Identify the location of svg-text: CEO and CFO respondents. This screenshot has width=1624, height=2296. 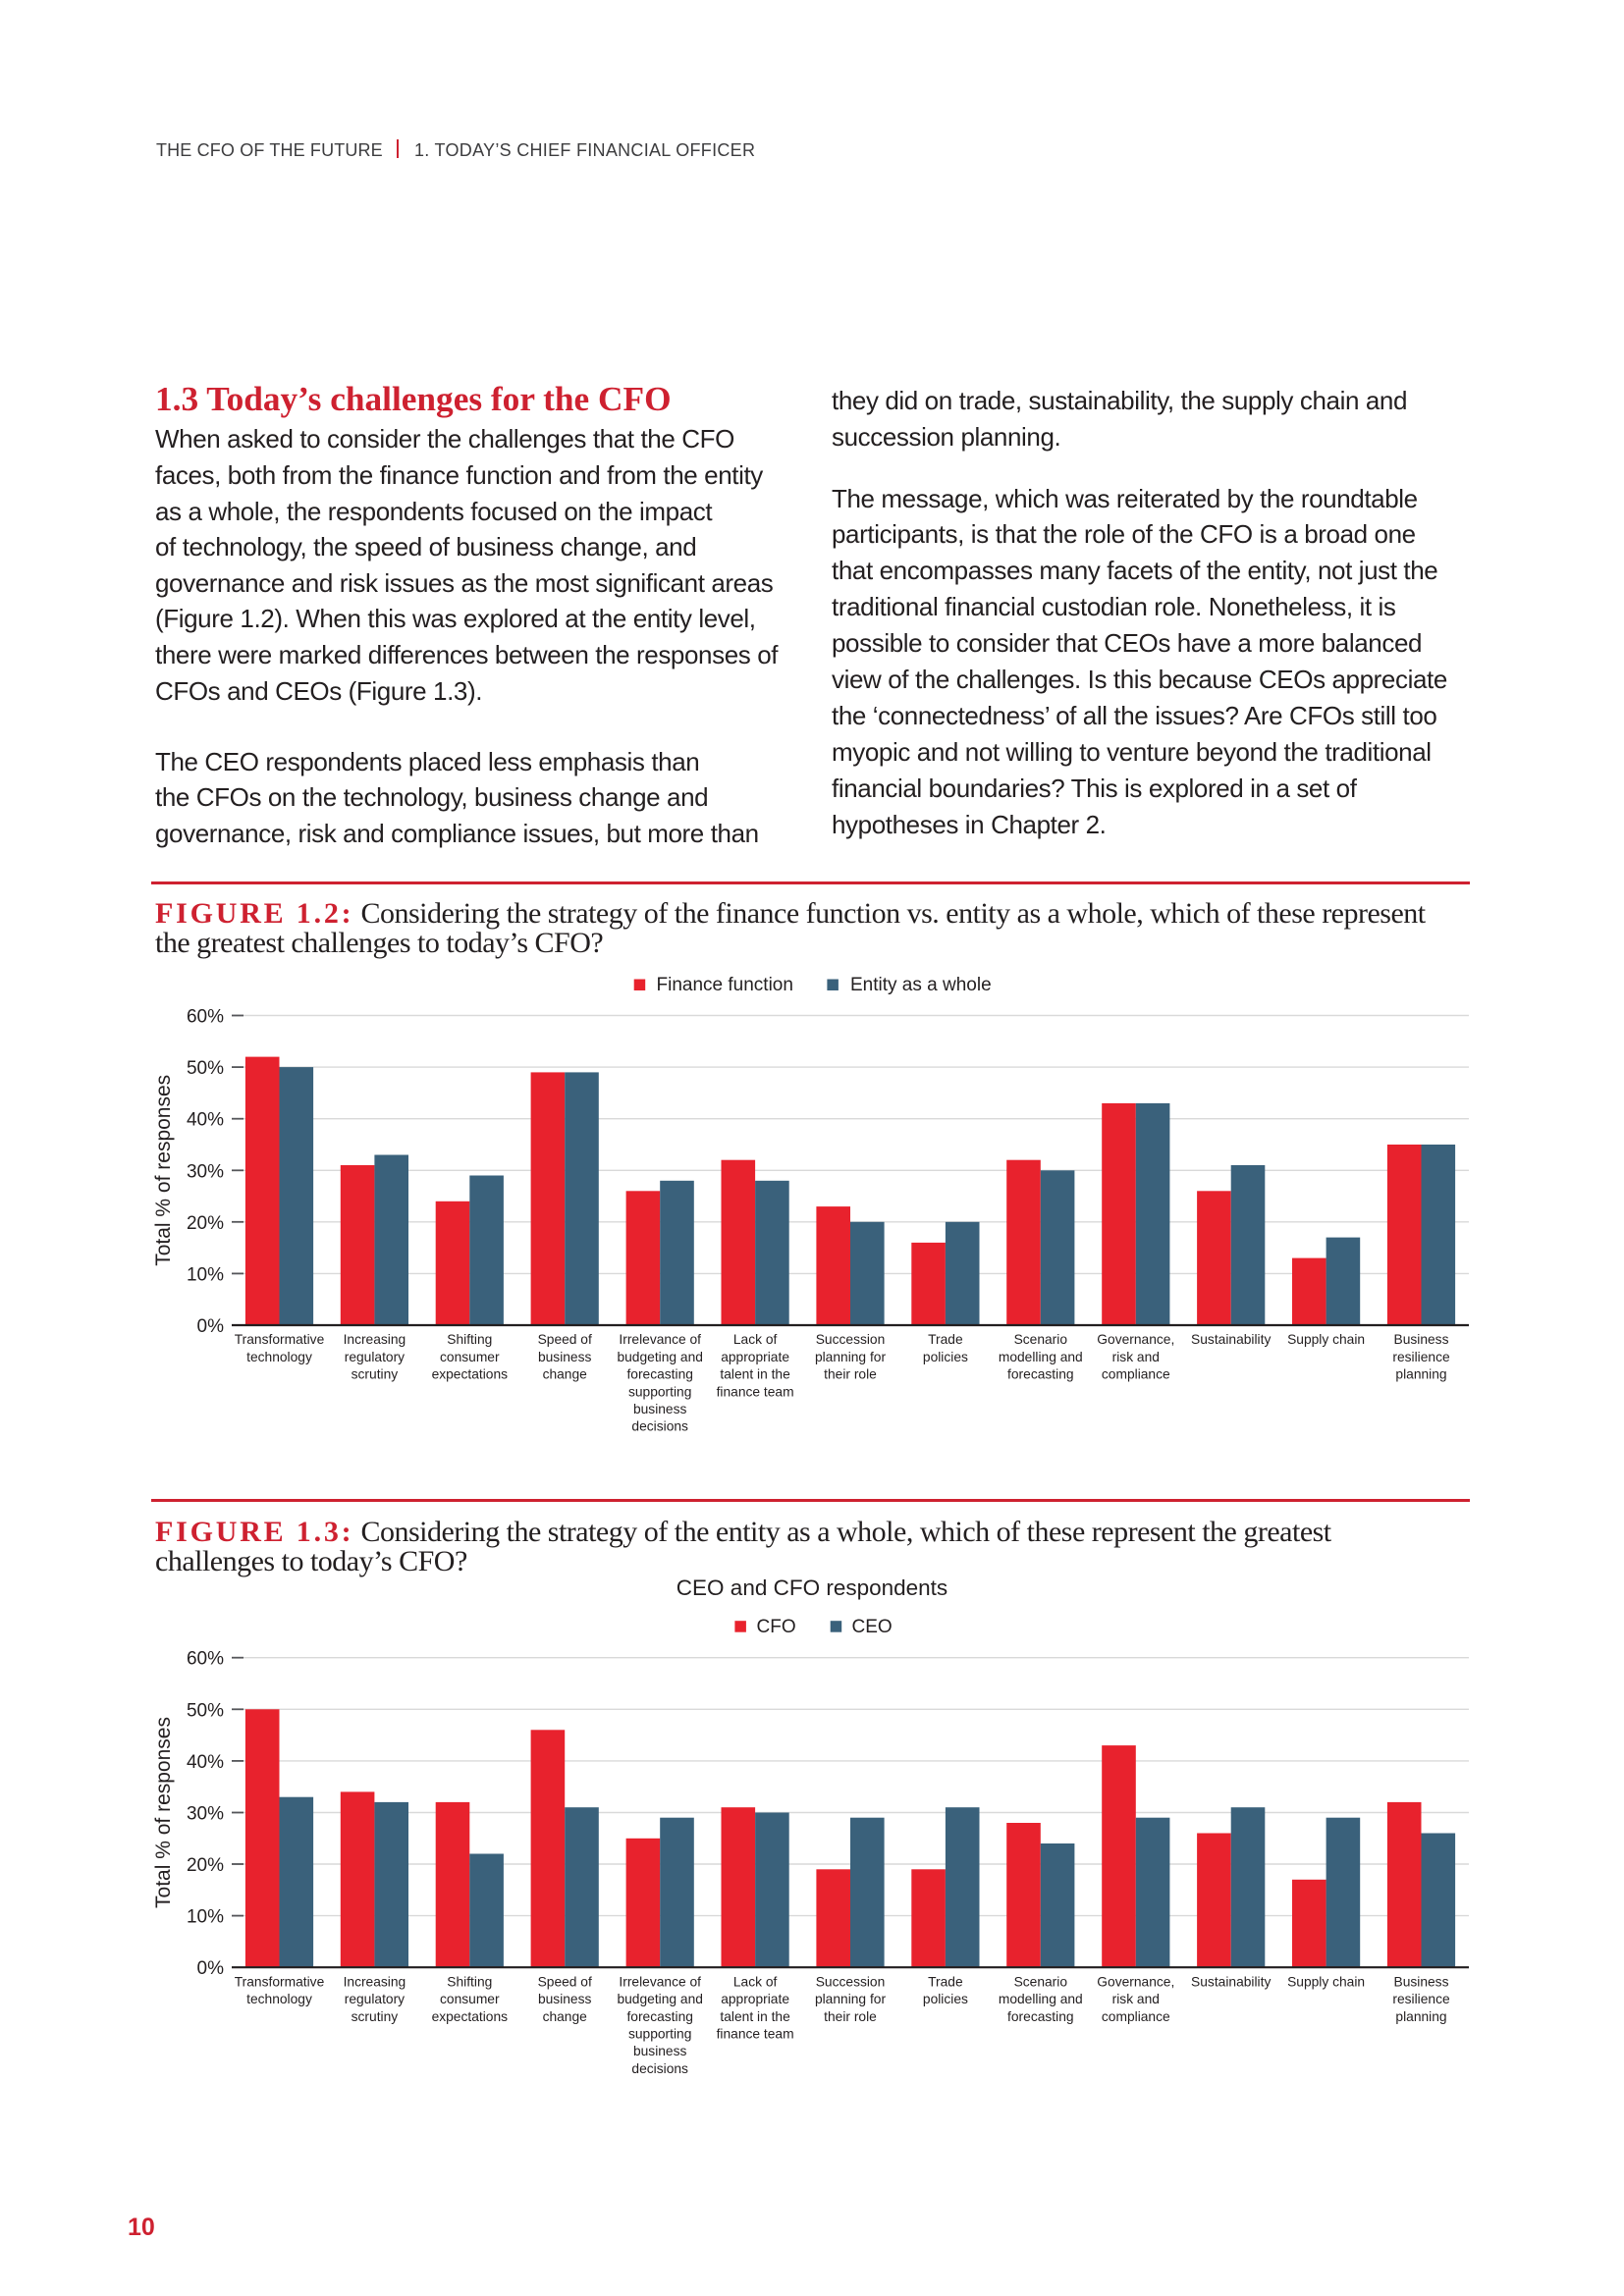
(812, 1588).